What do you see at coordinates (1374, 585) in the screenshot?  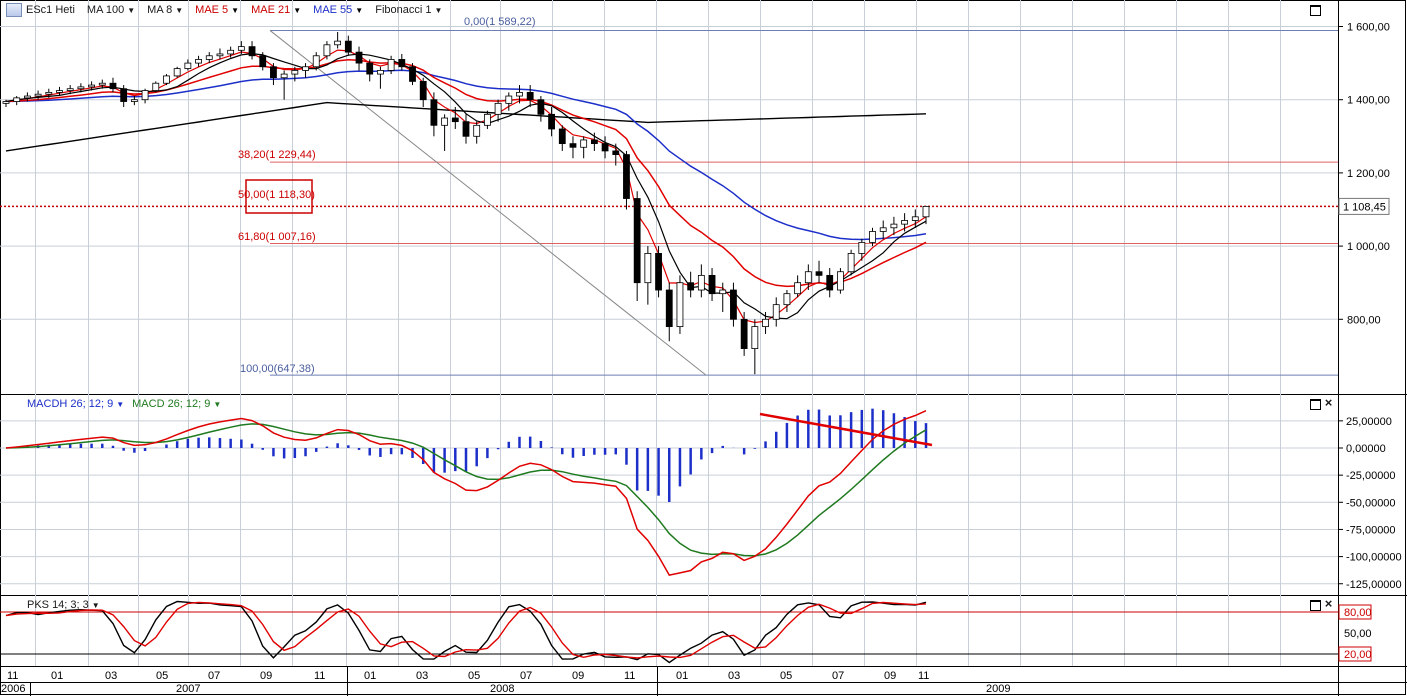 I see `macd-tick-label: -125,00000` at bounding box center [1374, 585].